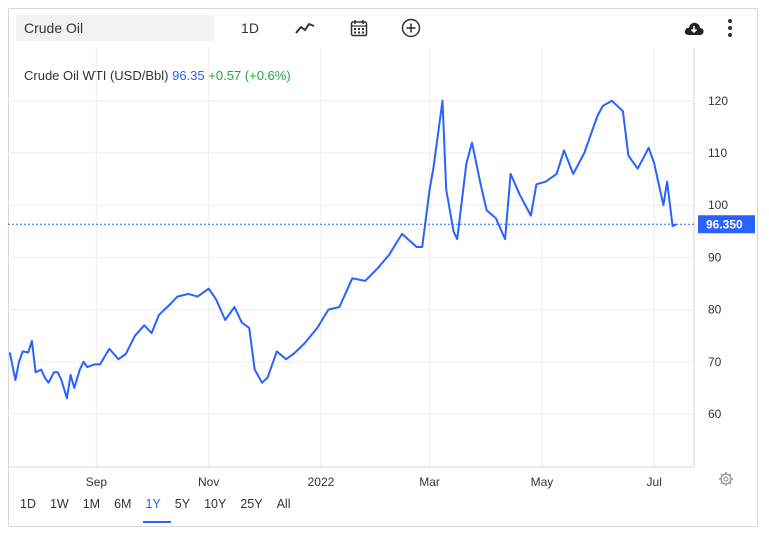  I want to click on period-all: All, so click(283, 504).